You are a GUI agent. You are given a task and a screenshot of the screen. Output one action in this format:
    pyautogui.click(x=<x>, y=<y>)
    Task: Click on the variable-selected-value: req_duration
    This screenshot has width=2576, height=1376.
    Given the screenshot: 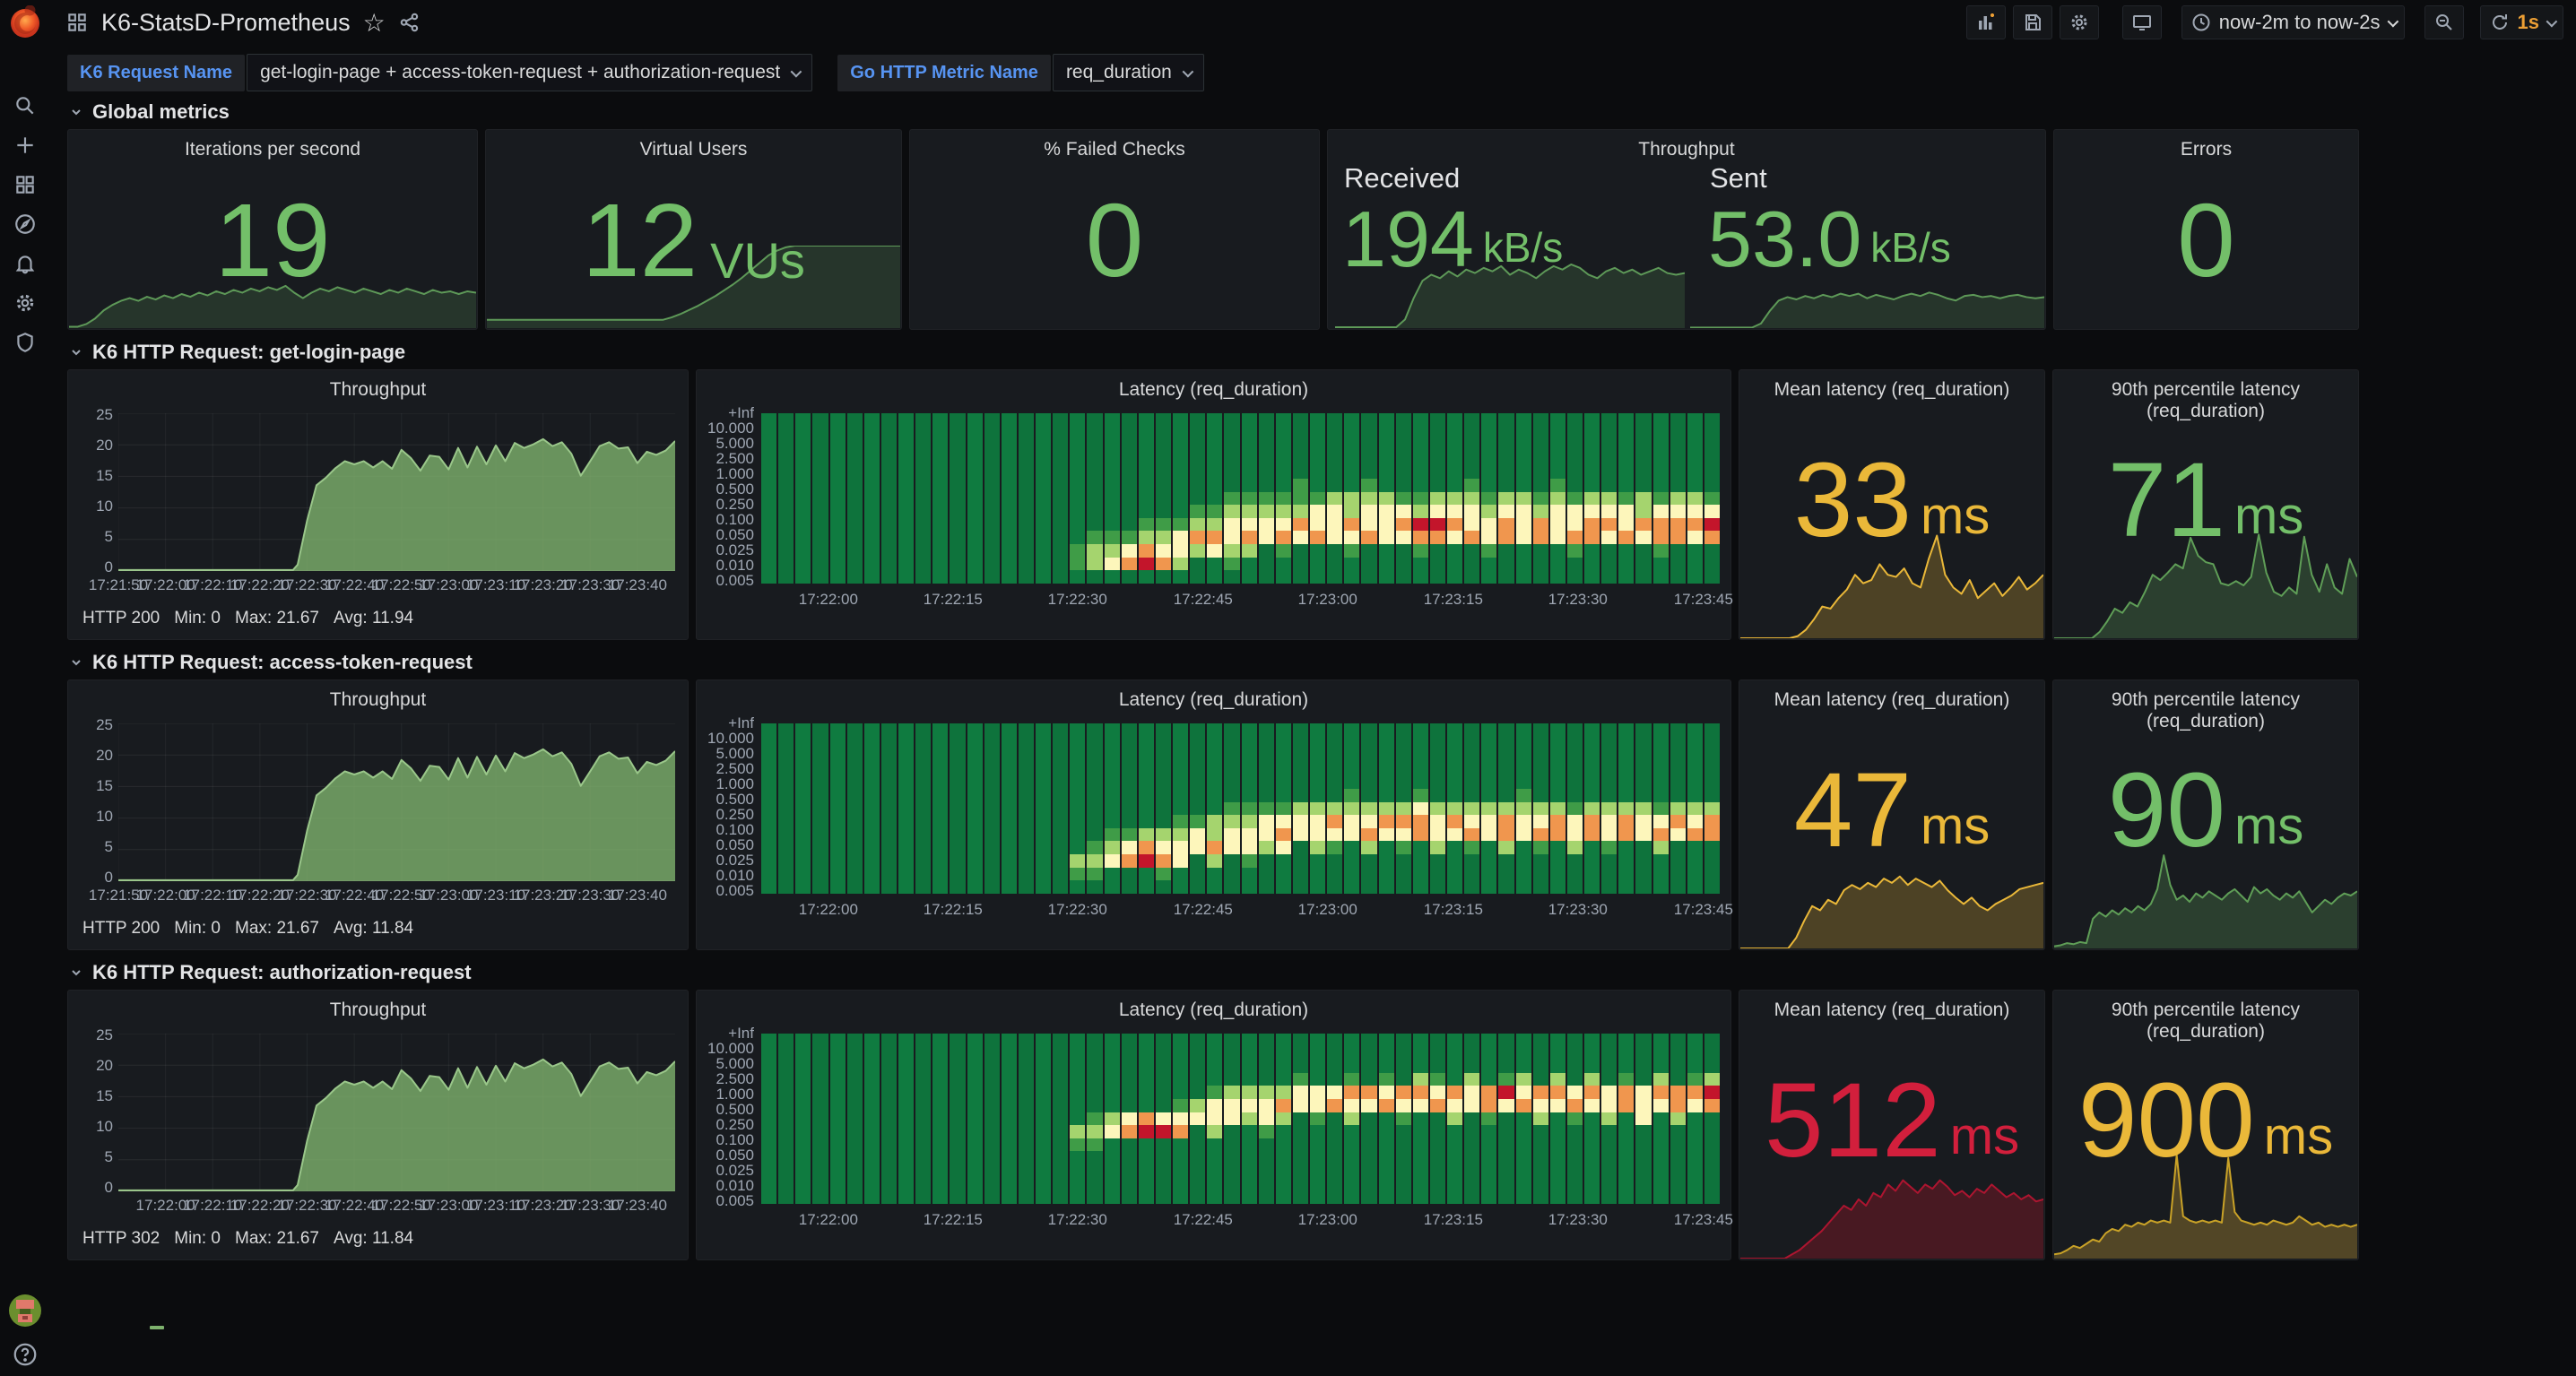 What is the action you would take?
    pyautogui.click(x=1118, y=72)
    